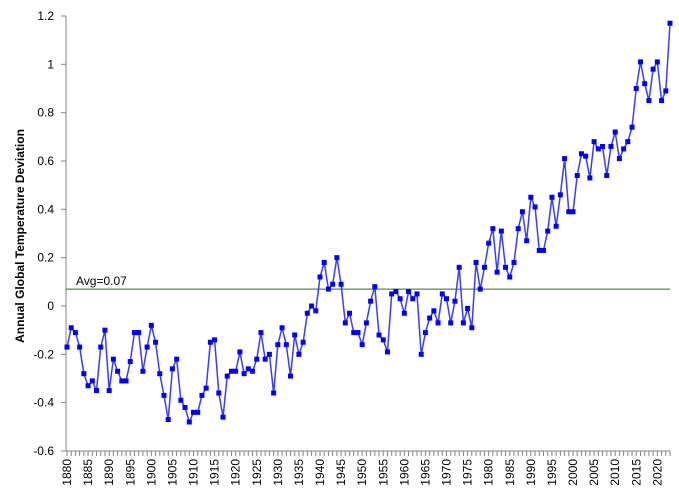  I want to click on data-point-1990, so click(531, 197).